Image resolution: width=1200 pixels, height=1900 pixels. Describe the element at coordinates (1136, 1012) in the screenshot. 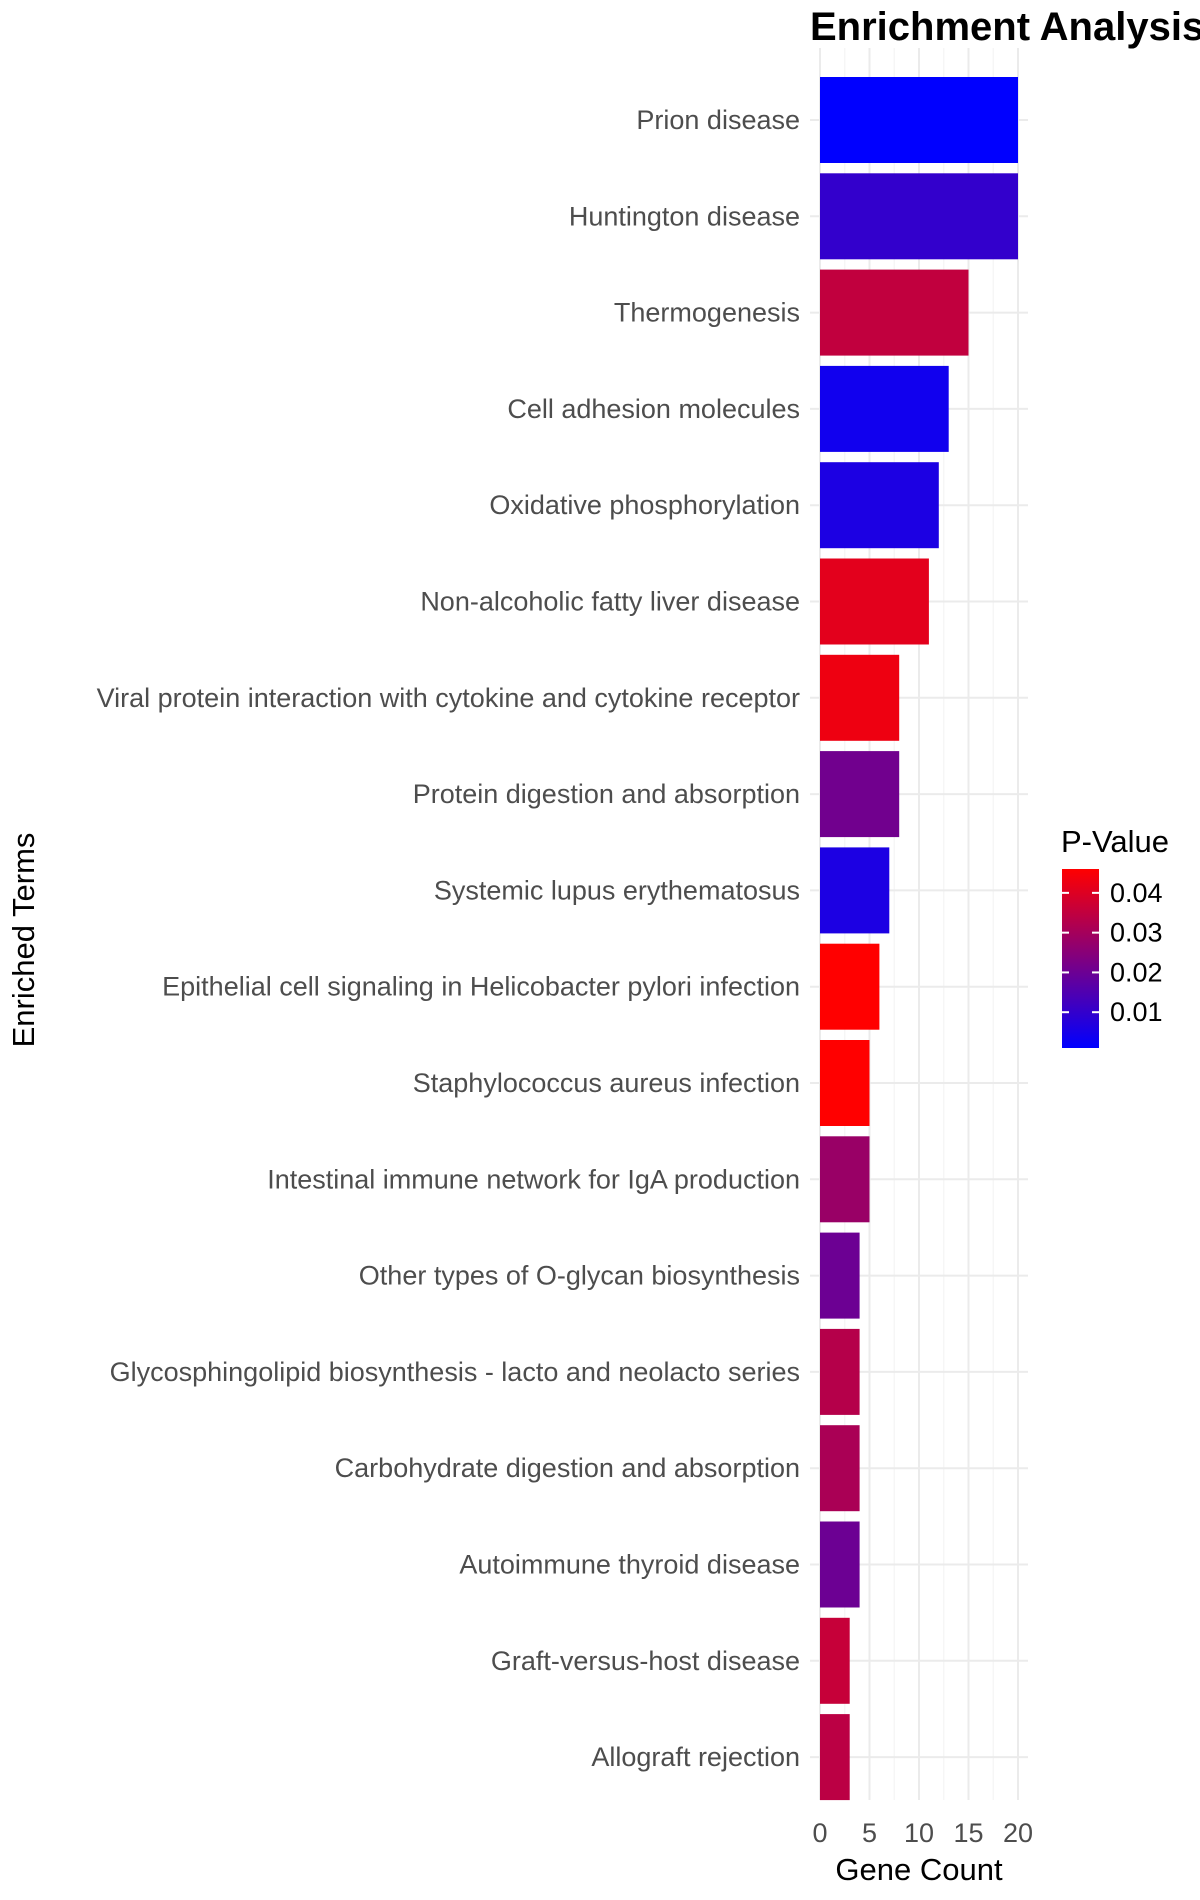

I see `legend-tick-label: 0.01` at that location.